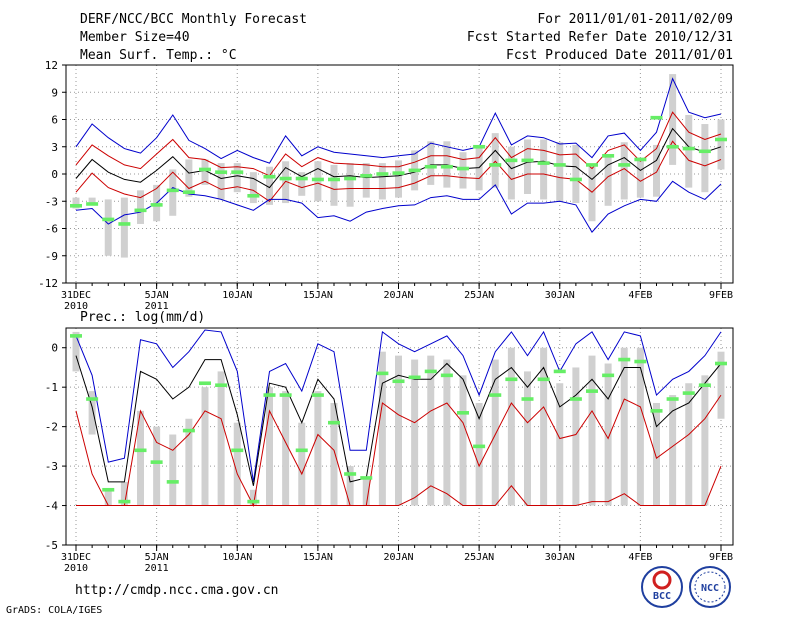  Describe the element at coordinates (157, 295) in the screenshot. I see `x-tick-label: 5JAN` at that location.